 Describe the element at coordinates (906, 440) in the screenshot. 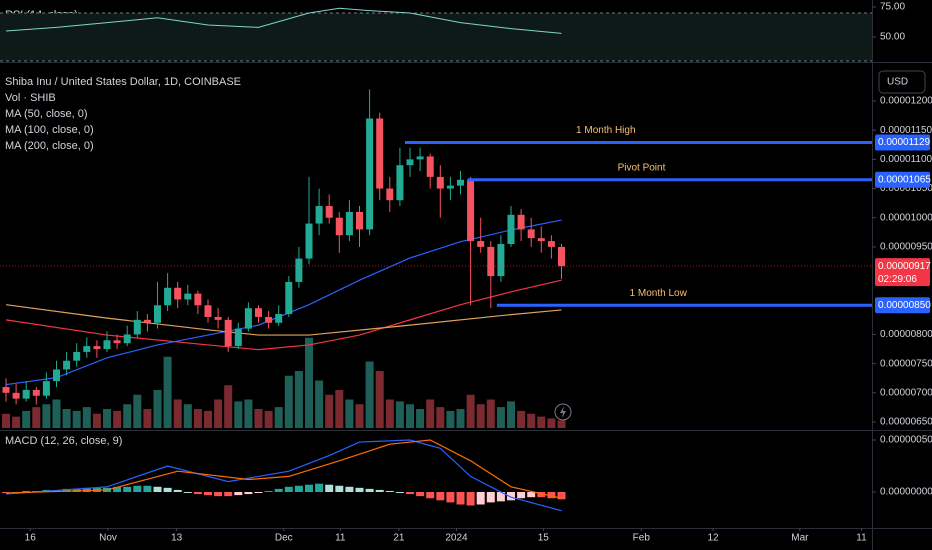

I see `y-tick-label: 0.00000050` at that location.